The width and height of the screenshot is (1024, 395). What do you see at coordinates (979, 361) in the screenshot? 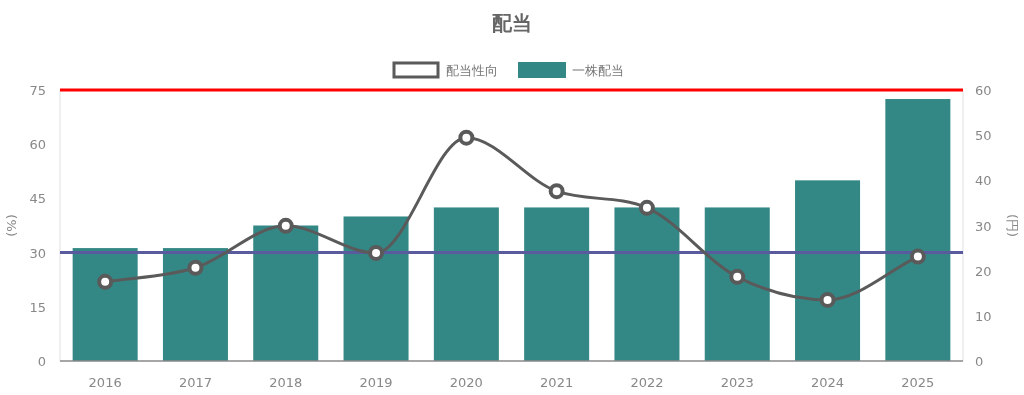
I see `y2-tick-label: 0` at bounding box center [979, 361].